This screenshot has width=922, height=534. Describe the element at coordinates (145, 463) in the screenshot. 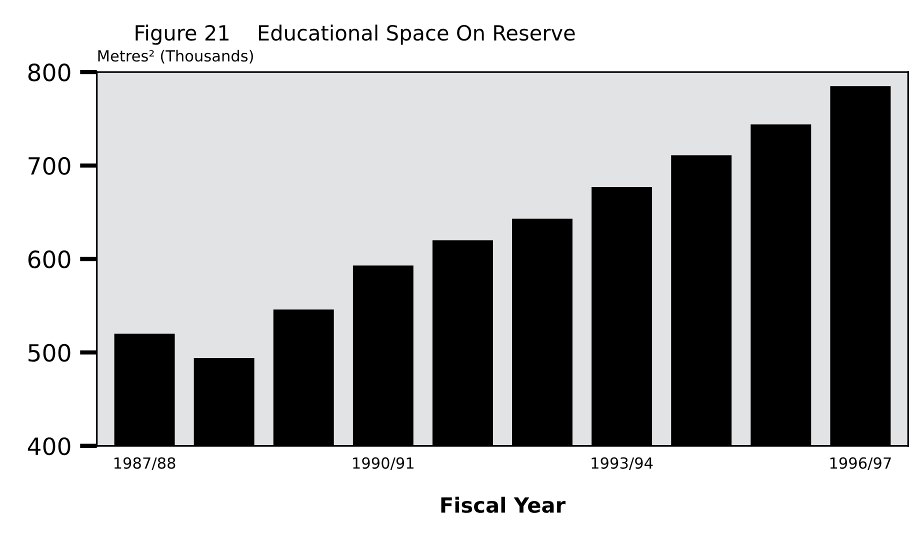

I see `x-tick-label: 1987/88` at that location.